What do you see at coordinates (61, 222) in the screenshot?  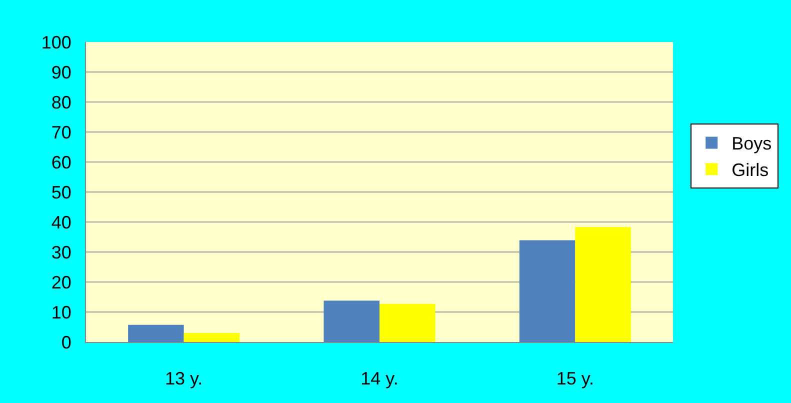 I see `y-tick-label: 40` at bounding box center [61, 222].